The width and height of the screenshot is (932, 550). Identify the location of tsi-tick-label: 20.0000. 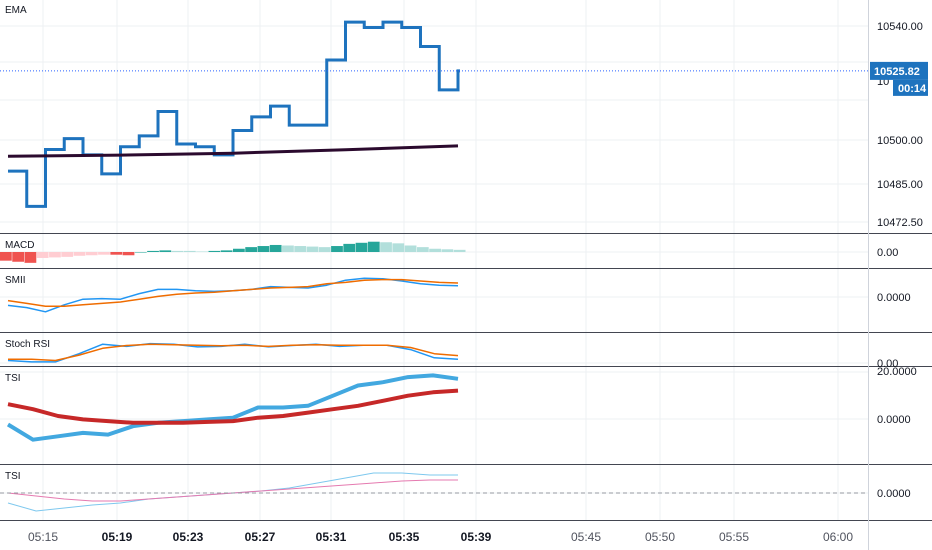
(897, 372).